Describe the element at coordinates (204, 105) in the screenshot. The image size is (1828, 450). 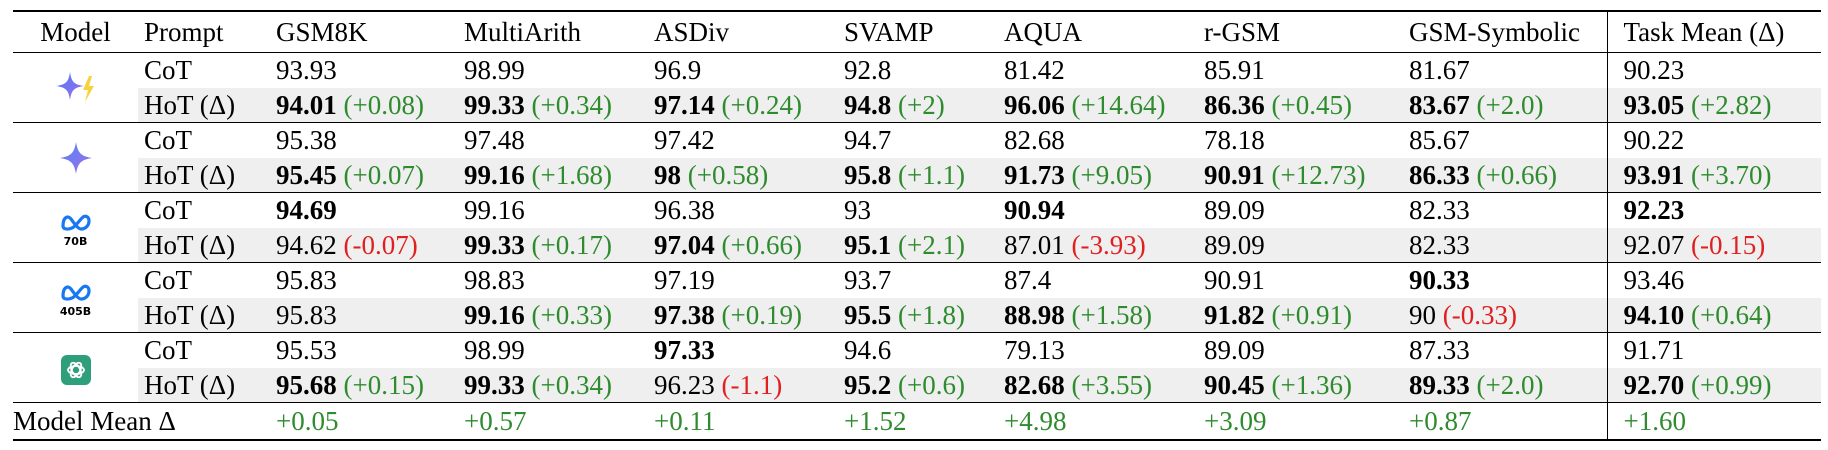
I see `prompt-cell: HoT (Δ)` at that location.